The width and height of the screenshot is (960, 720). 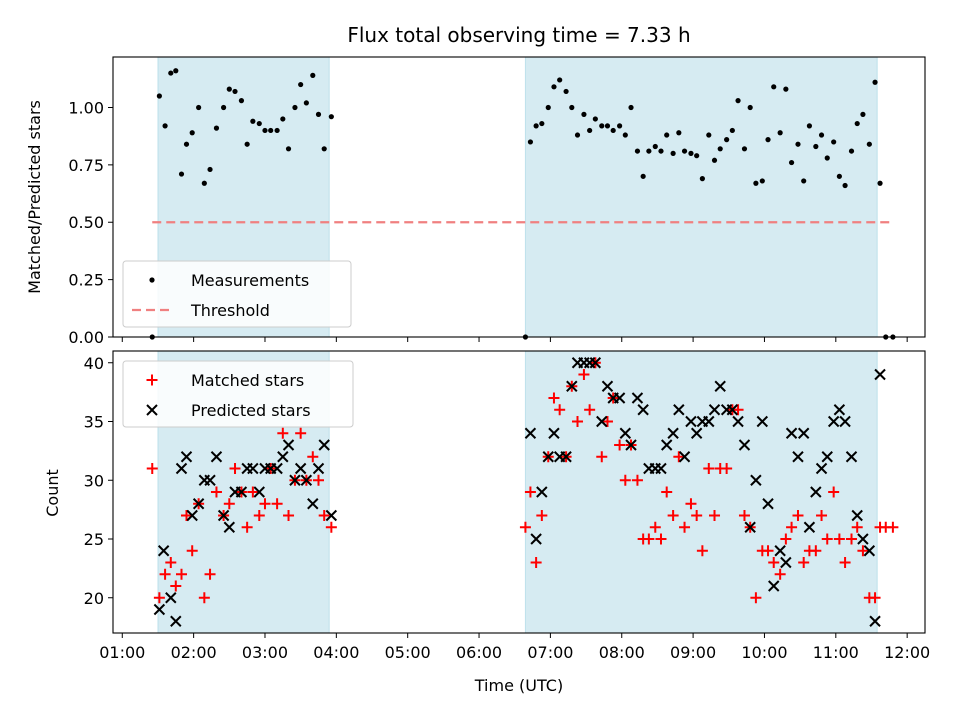 What do you see at coordinates (265, 652) in the screenshot?
I see `x-tick-label: 03:00` at bounding box center [265, 652].